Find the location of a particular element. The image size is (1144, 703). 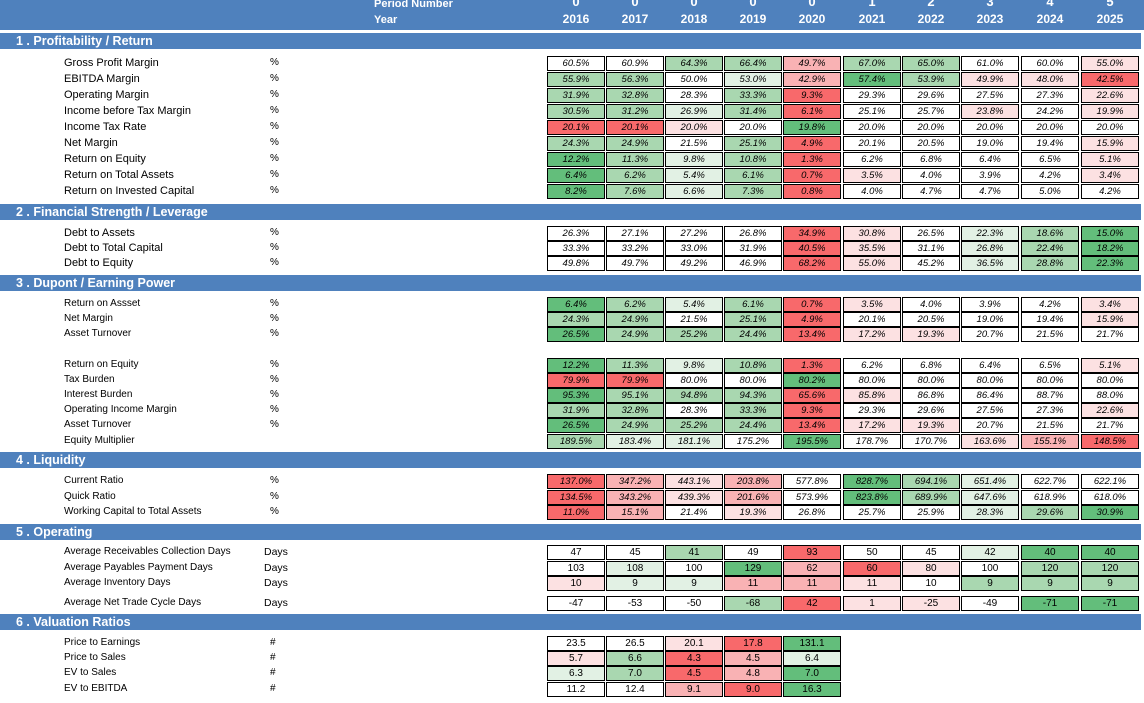

data-cell: 94.8% is located at coordinates (694, 395).